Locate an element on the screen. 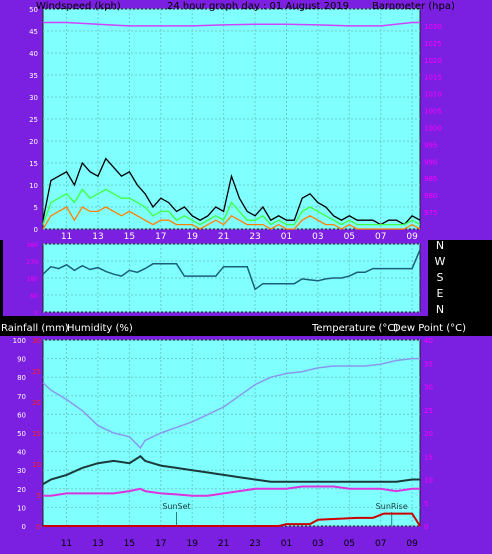  direction-series is located at coordinates (231, 270).